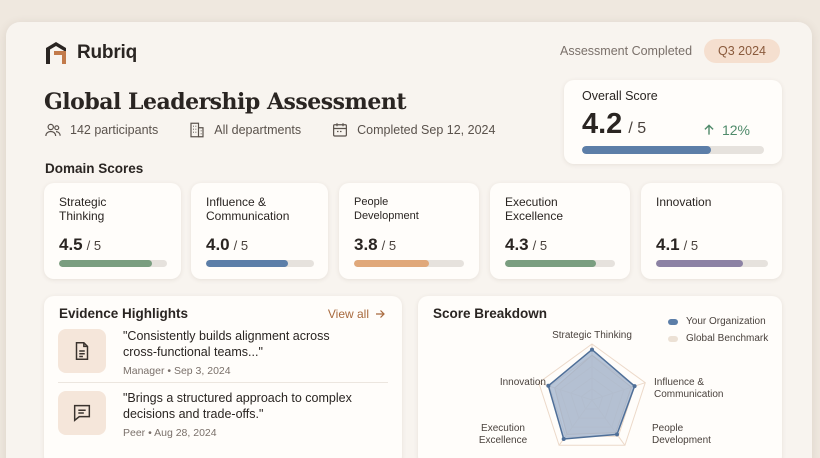 This screenshot has height=458, width=820. What do you see at coordinates (490, 313) in the screenshot?
I see `breakdown-title: Score Breakdown` at bounding box center [490, 313].